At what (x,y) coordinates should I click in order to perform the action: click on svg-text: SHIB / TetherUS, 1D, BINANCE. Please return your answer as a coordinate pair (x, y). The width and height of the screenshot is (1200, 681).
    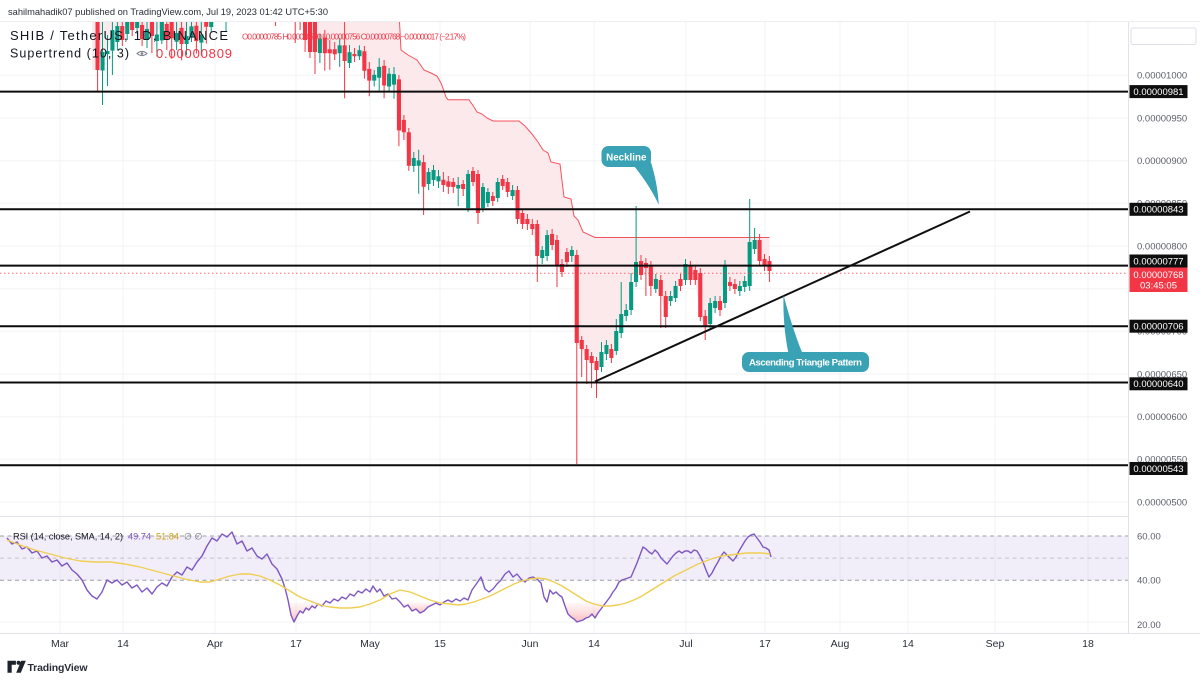
    Looking at the image, I should click on (119, 35).